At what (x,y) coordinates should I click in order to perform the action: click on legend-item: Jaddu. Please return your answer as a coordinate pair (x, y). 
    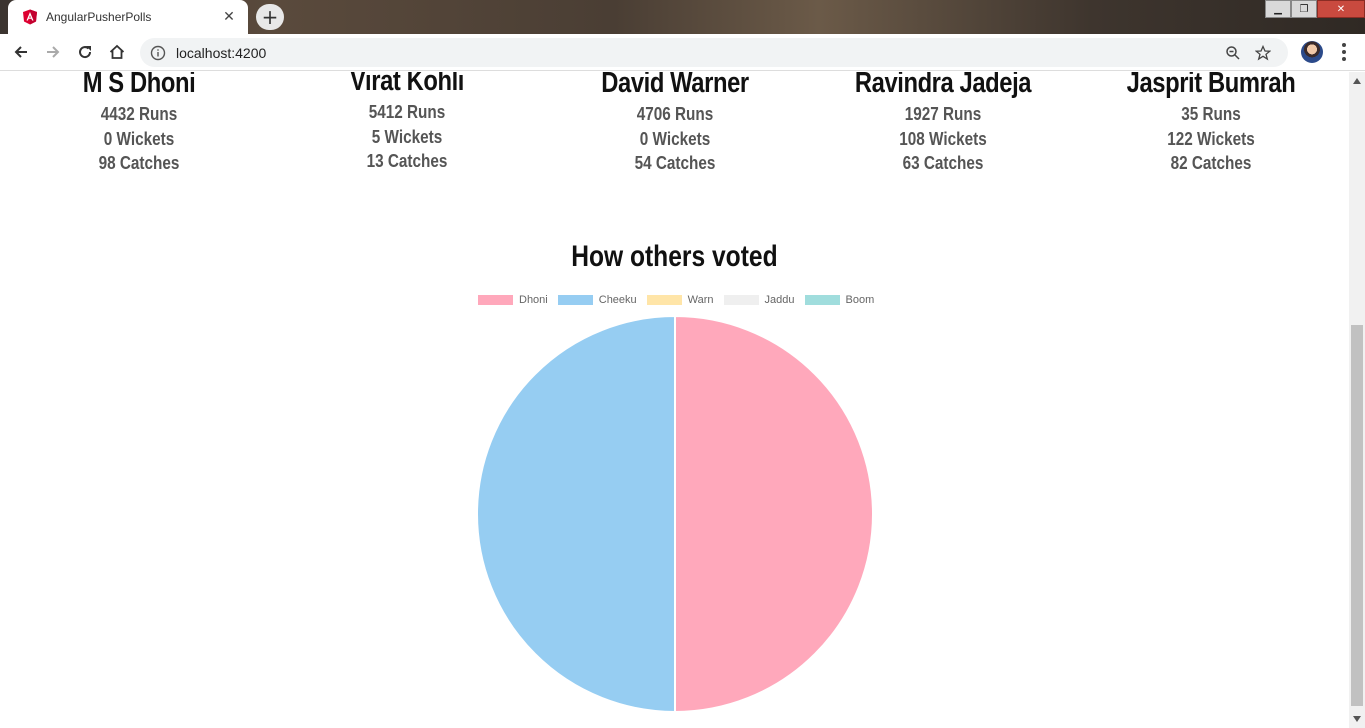
    Looking at the image, I should click on (759, 300).